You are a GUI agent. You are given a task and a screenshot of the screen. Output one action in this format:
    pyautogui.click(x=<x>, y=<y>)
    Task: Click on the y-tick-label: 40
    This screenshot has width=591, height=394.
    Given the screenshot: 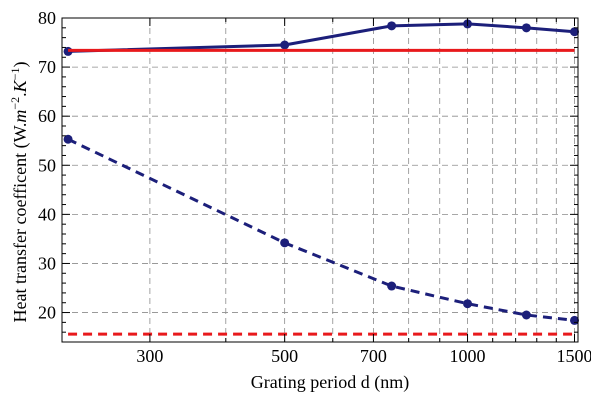 What is the action you would take?
    pyautogui.click(x=47, y=214)
    